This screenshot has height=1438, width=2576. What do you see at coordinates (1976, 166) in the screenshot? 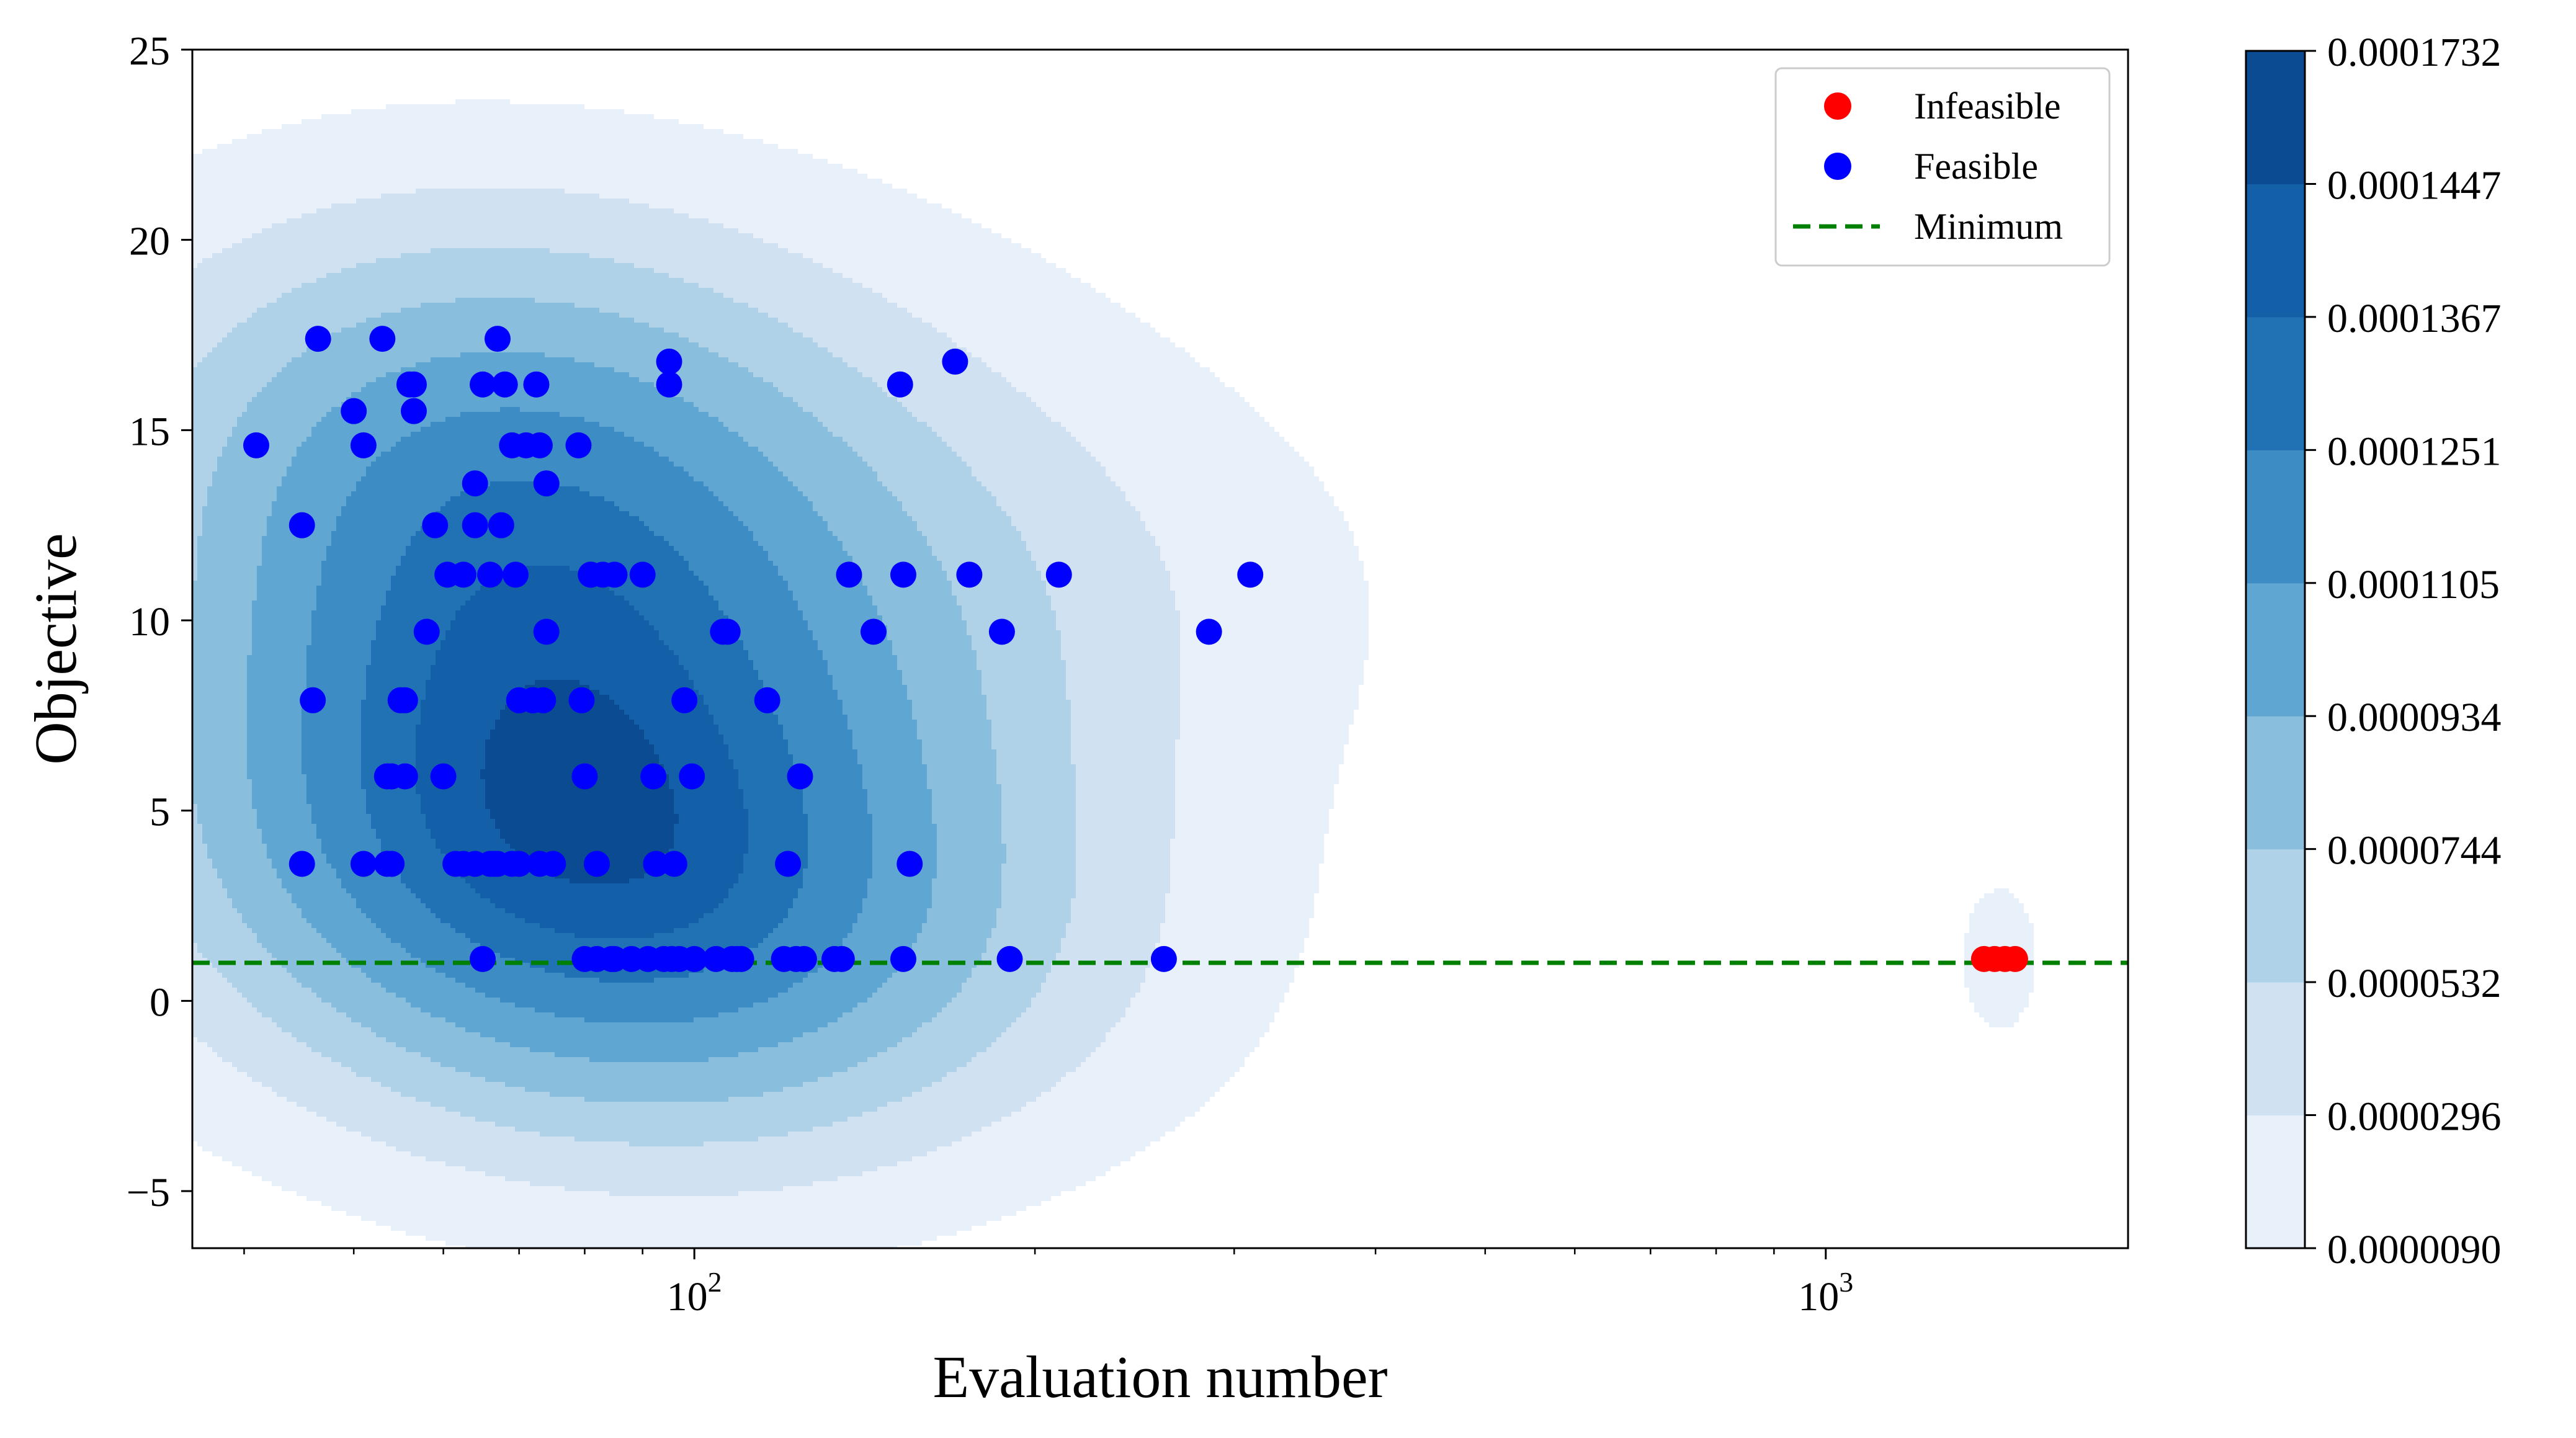
I see `legend-label: Feasible` at bounding box center [1976, 166].